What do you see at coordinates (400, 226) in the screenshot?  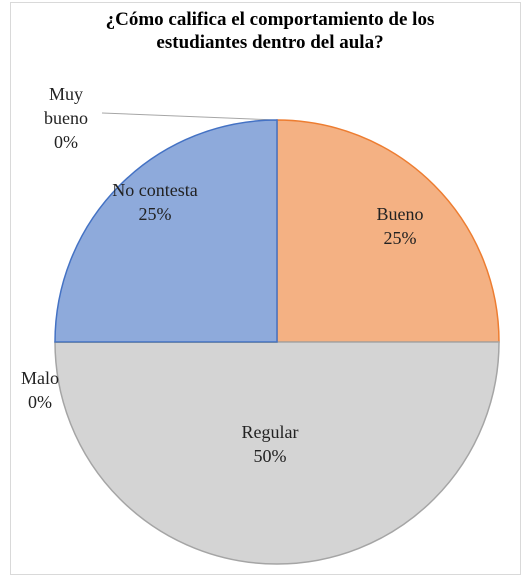 I see `slice-label: Bueno 25%` at bounding box center [400, 226].